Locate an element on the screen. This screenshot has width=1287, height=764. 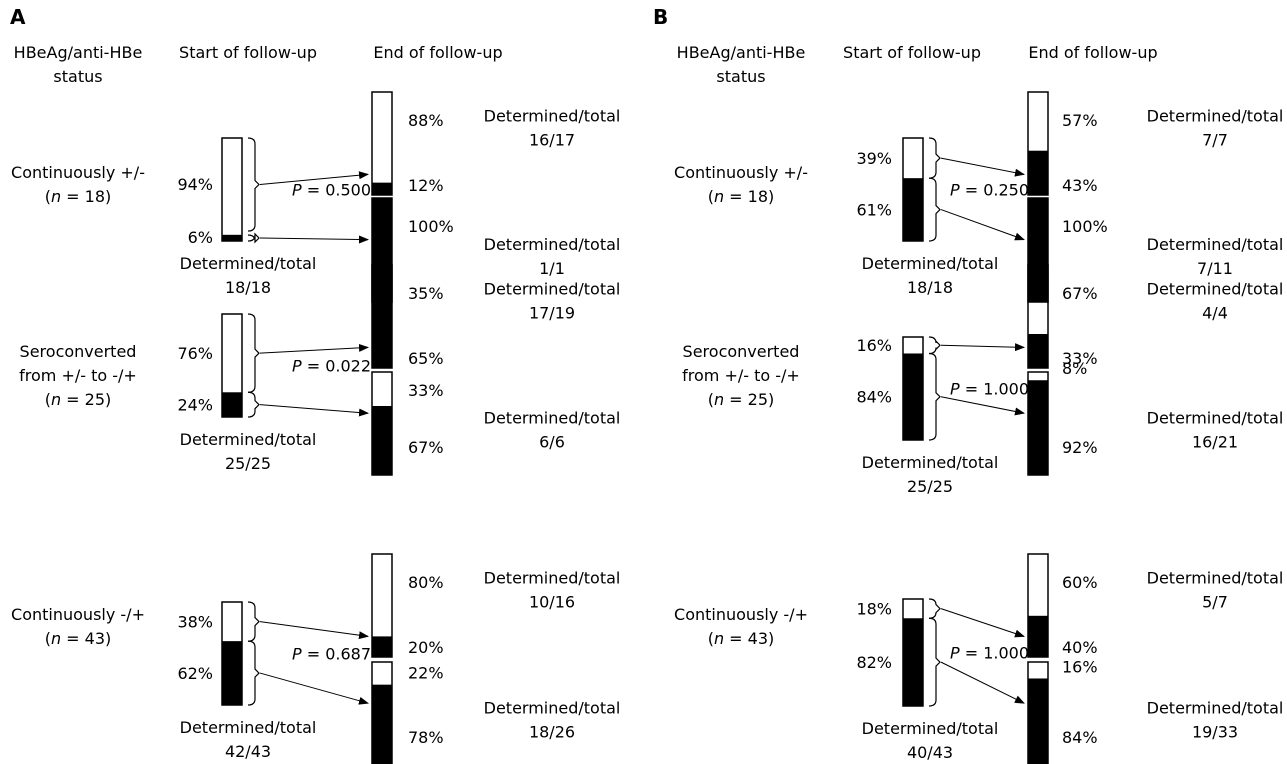
panel-a-group-2-end-bar-1-determined: Determined/total 17/19 is located at coordinates (552, 301).